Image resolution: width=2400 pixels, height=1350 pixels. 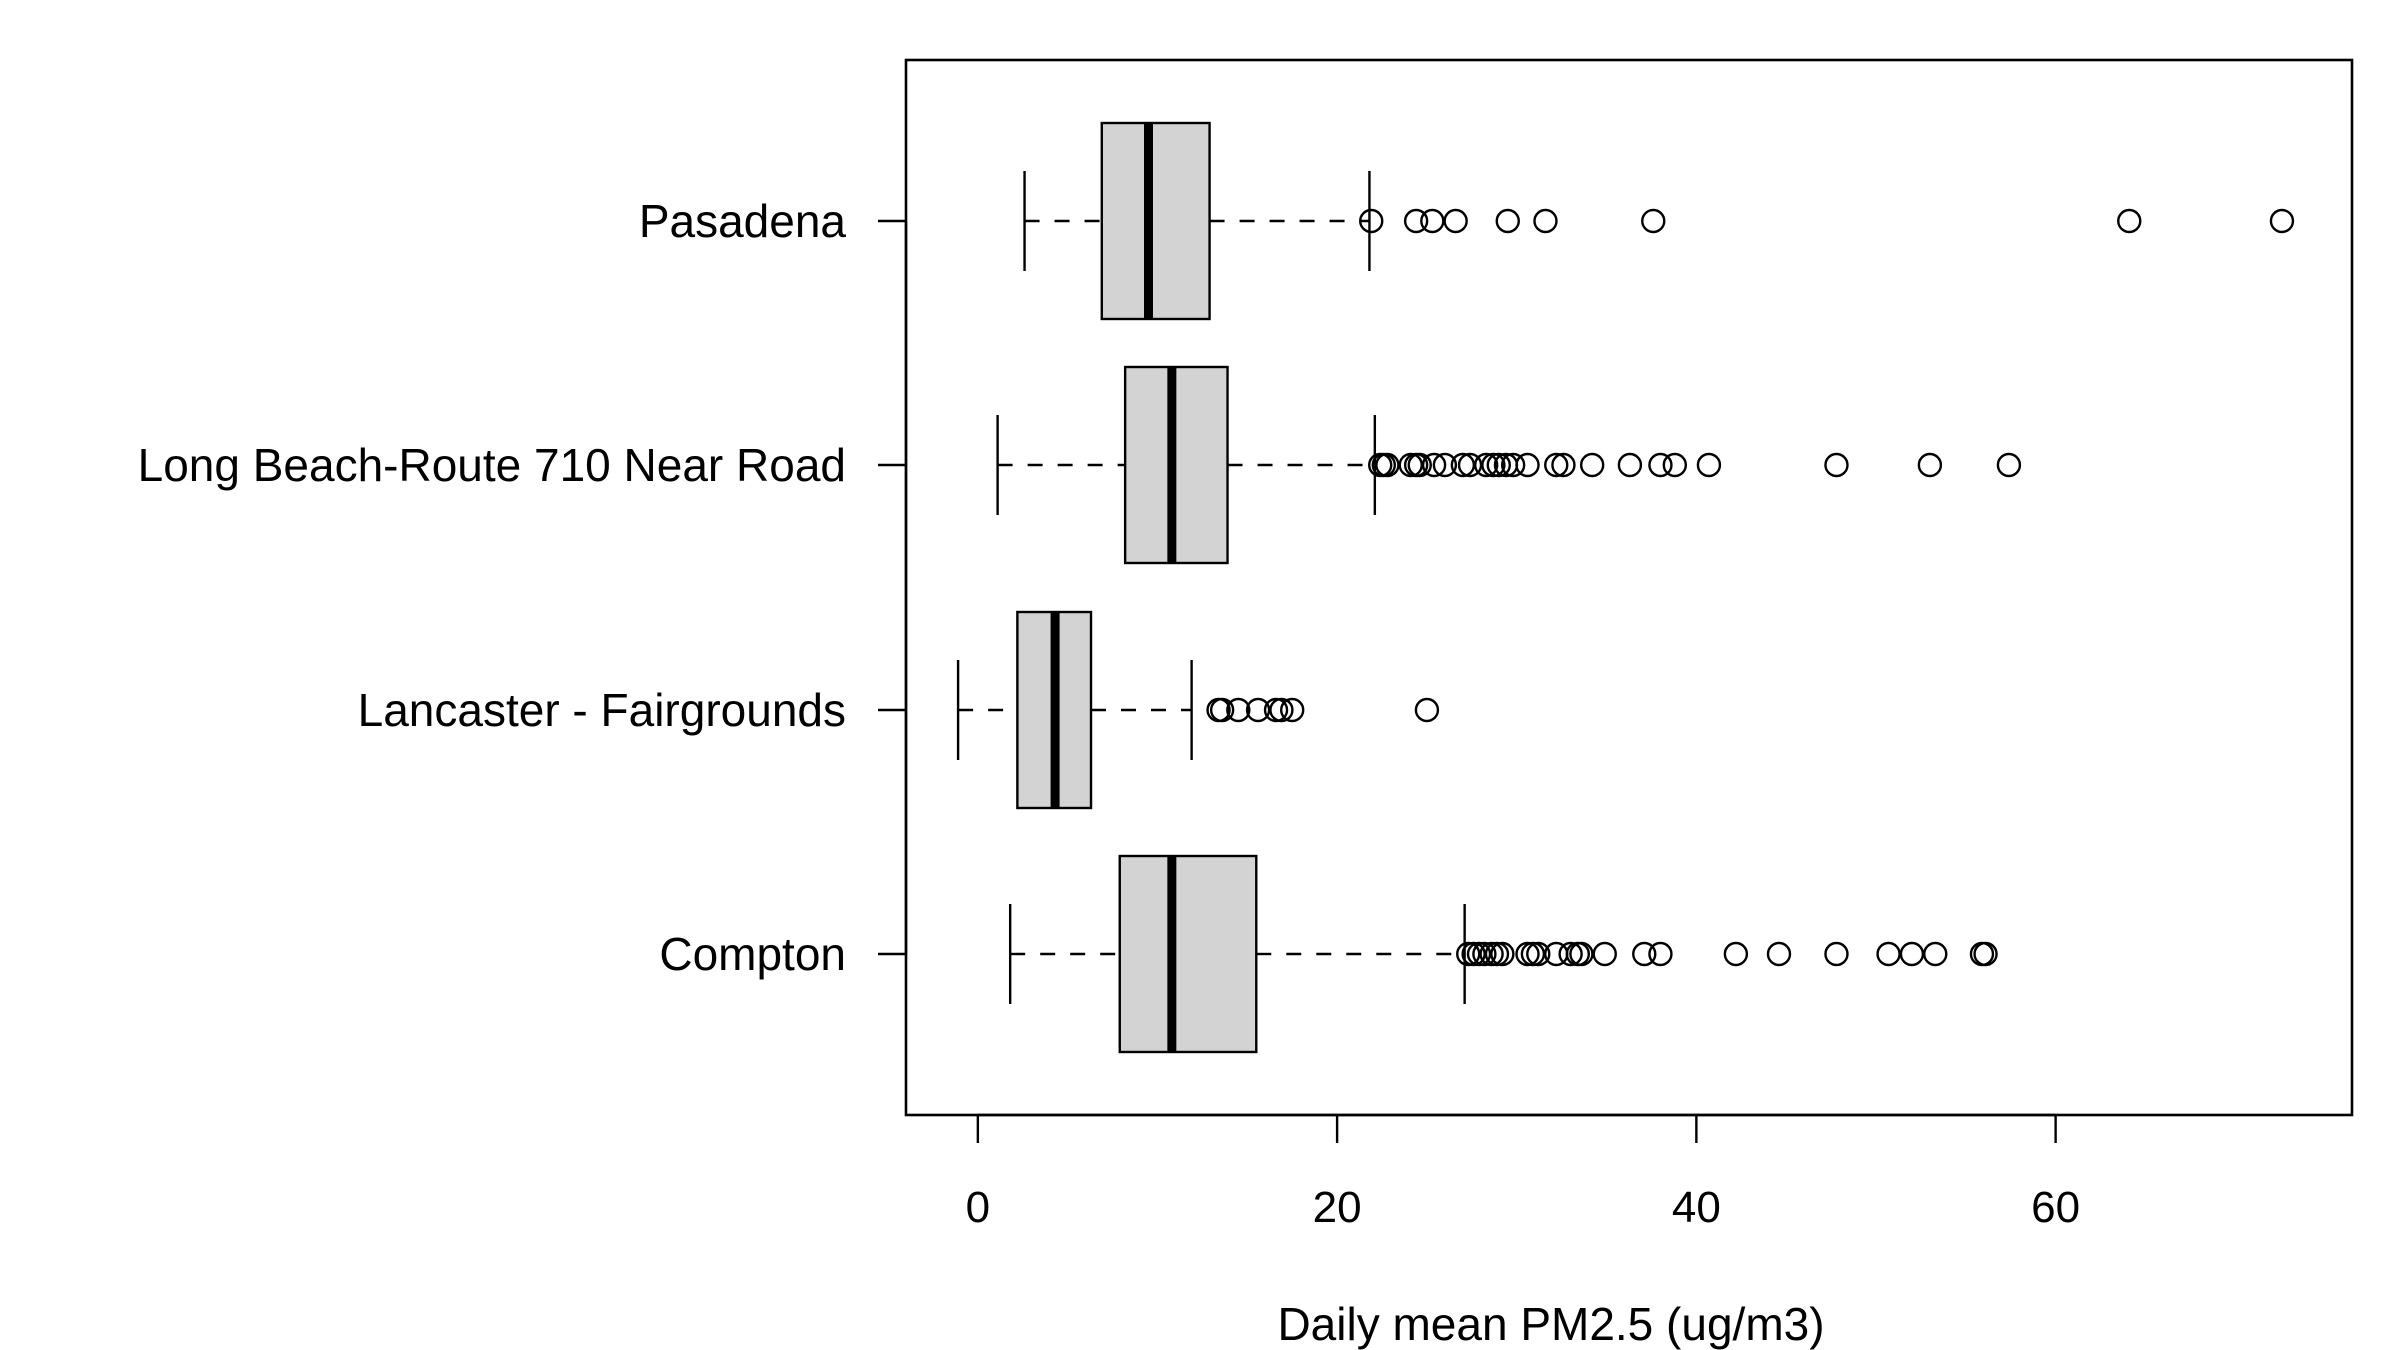 What do you see at coordinates (2055, 1207) in the screenshot?
I see `x-tick-label: 60` at bounding box center [2055, 1207].